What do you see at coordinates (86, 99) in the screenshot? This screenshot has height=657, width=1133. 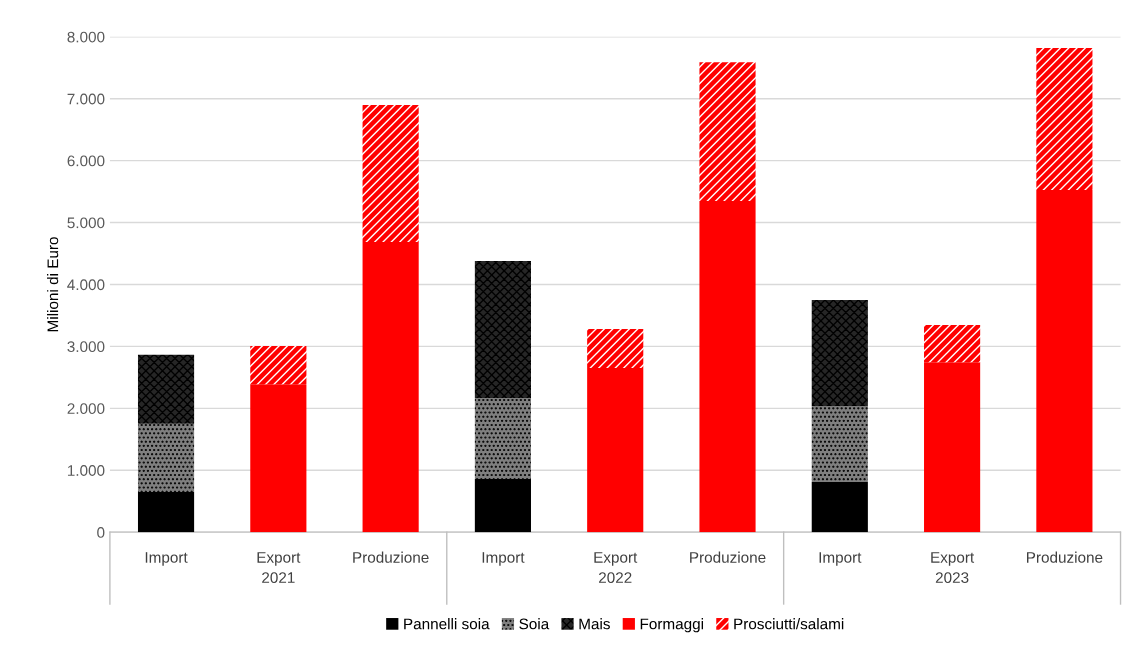 I see `y-tick-label: 7.000` at bounding box center [86, 99].